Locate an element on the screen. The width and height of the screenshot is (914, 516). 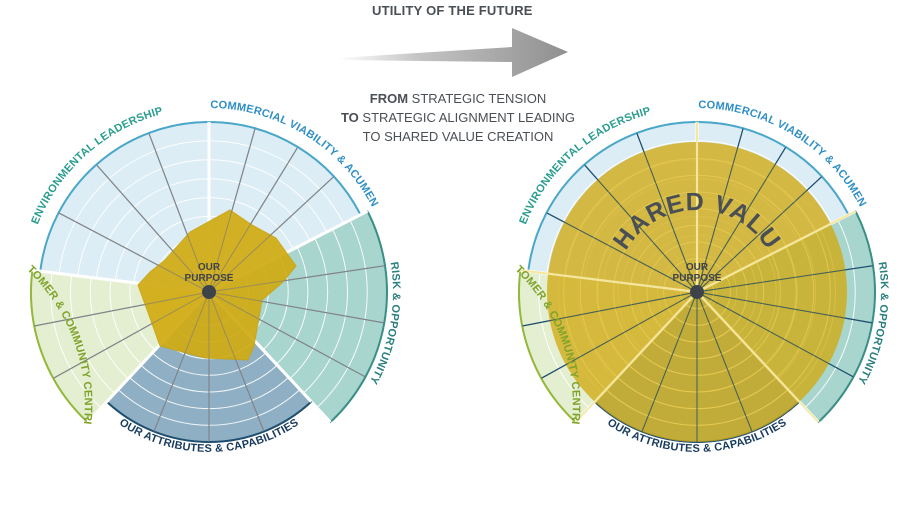
tagline-from: FROM is located at coordinates (389, 98).